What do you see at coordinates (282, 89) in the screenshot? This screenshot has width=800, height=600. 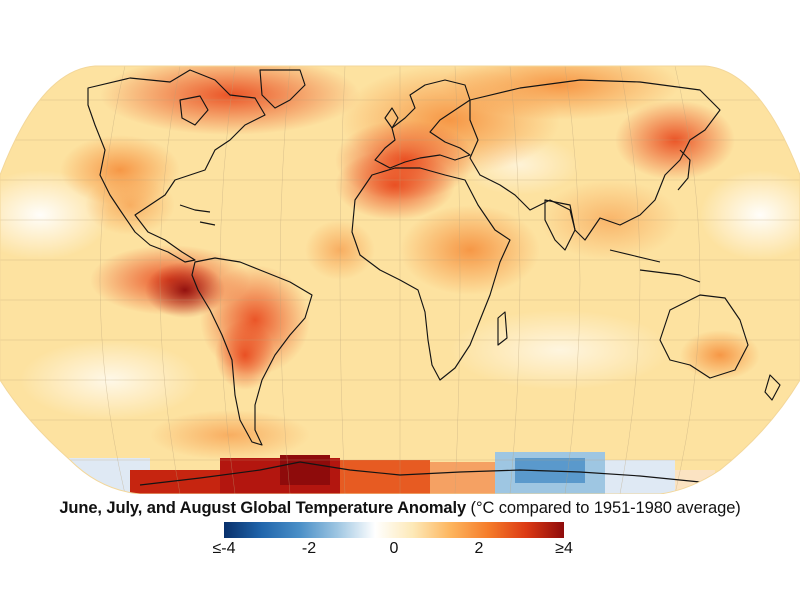 I see `greenland-coast` at bounding box center [282, 89].